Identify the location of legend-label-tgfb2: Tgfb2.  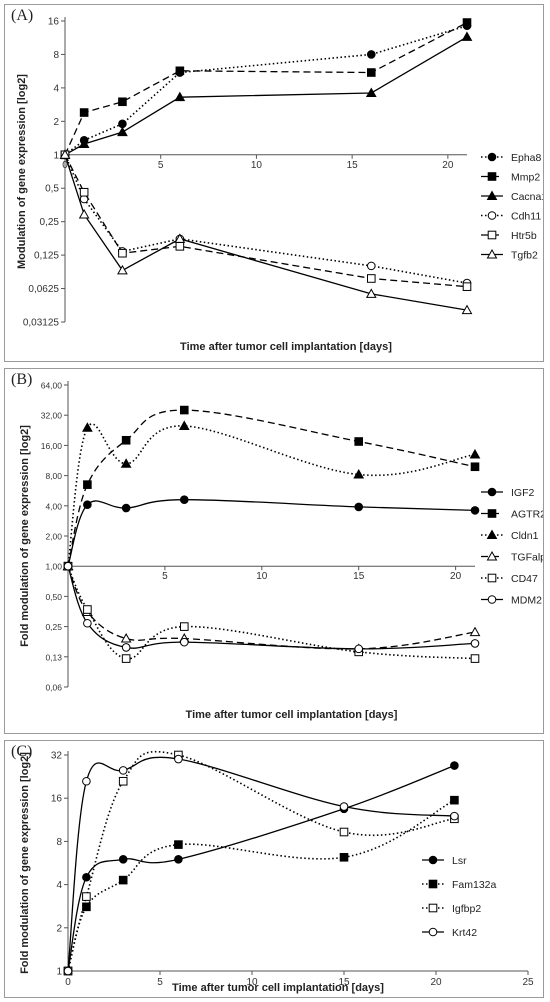
(524, 256).